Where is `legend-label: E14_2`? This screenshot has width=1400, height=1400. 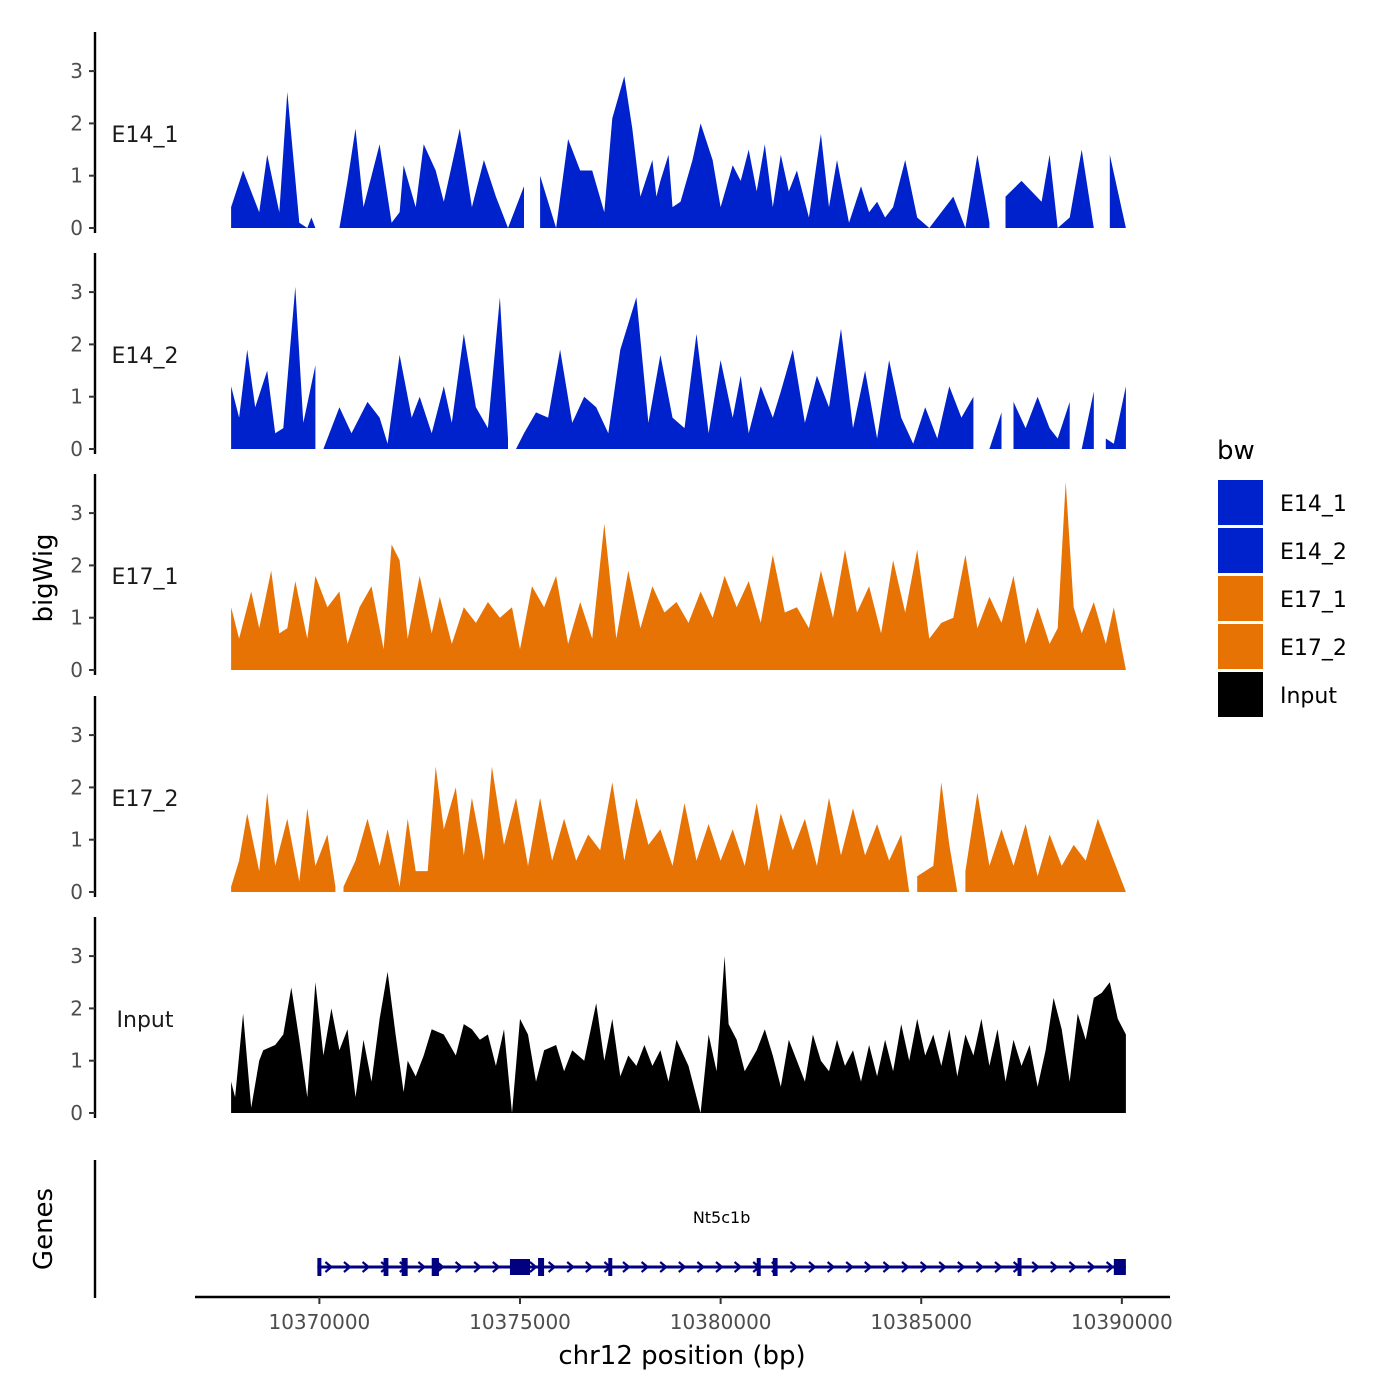
legend-label: E14_2 is located at coordinates (1313, 552).